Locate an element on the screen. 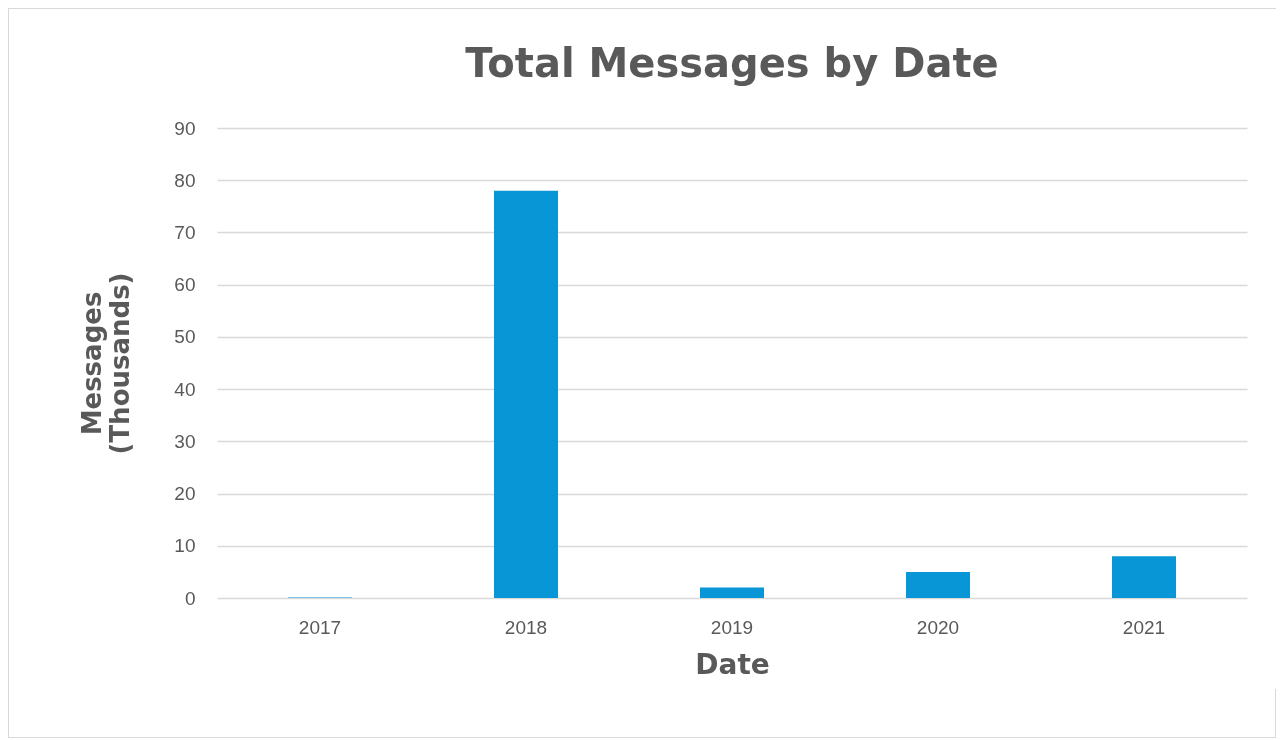 The image size is (1286, 740). y-tick-label: 10 is located at coordinates (185, 546).